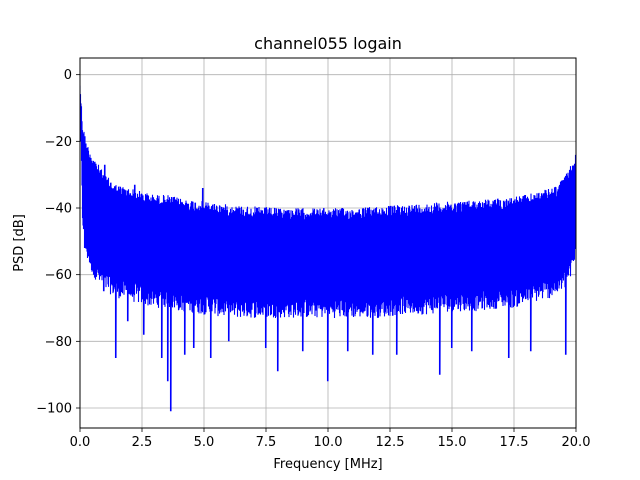 The image size is (640, 480). What do you see at coordinates (80, 442) in the screenshot?
I see `x-tick-label: 0.0` at bounding box center [80, 442].